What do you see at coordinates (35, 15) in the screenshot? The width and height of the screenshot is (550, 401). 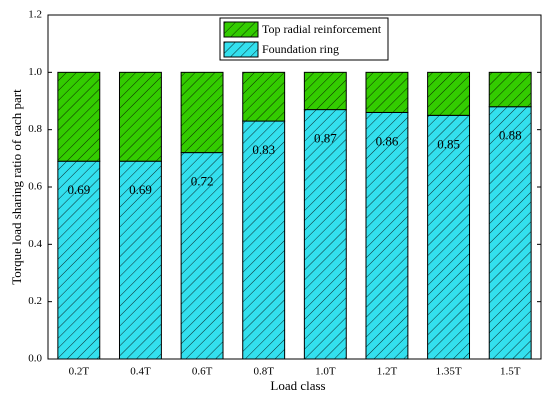 I see `y-tick-label: 1.2` at bounding box center [35, 15].